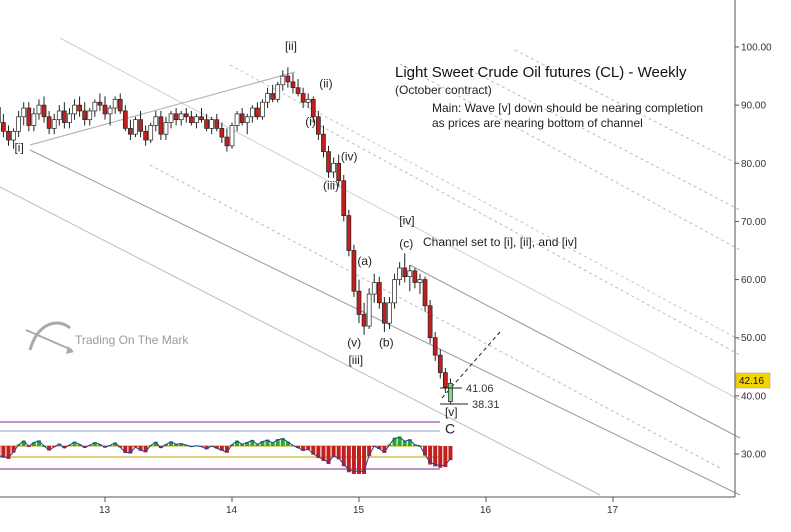  I want to click on y-tick-label: 100.00, so click(756, 48).